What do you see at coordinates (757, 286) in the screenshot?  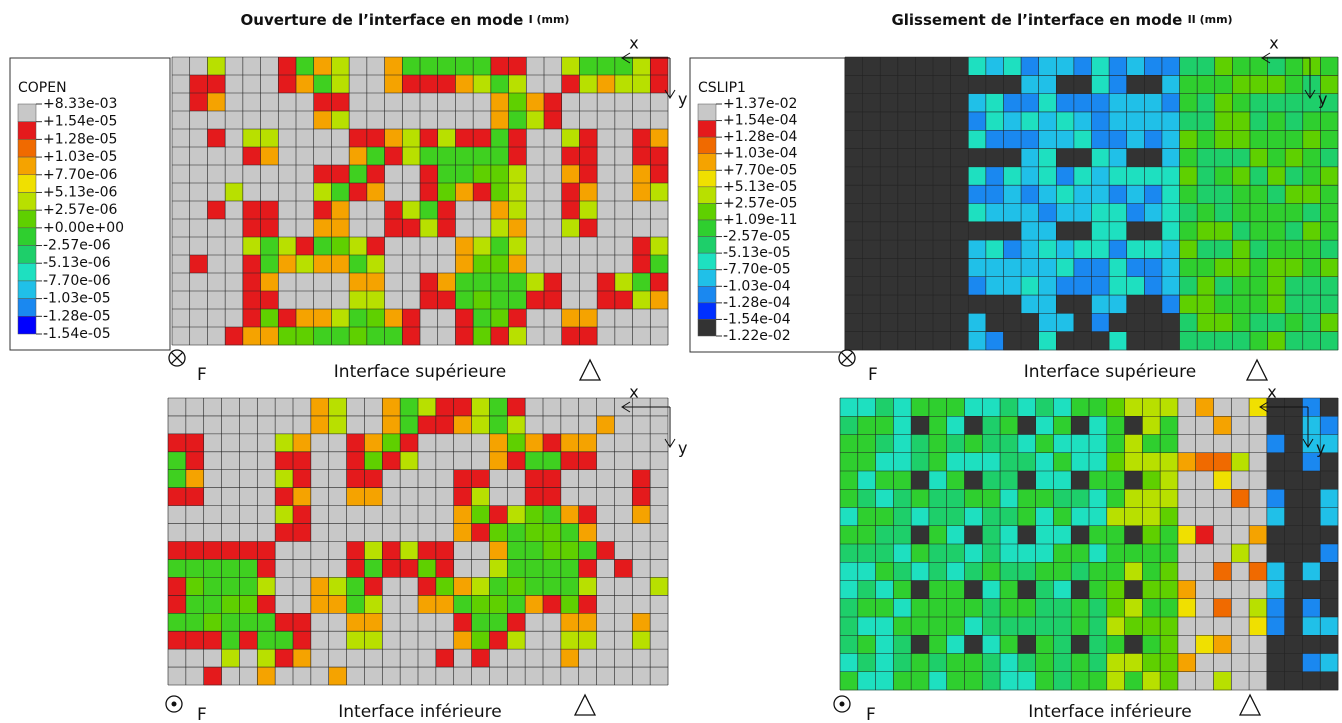 I see `legend-label: -1.03e-04` at bounding box center [757, 286].